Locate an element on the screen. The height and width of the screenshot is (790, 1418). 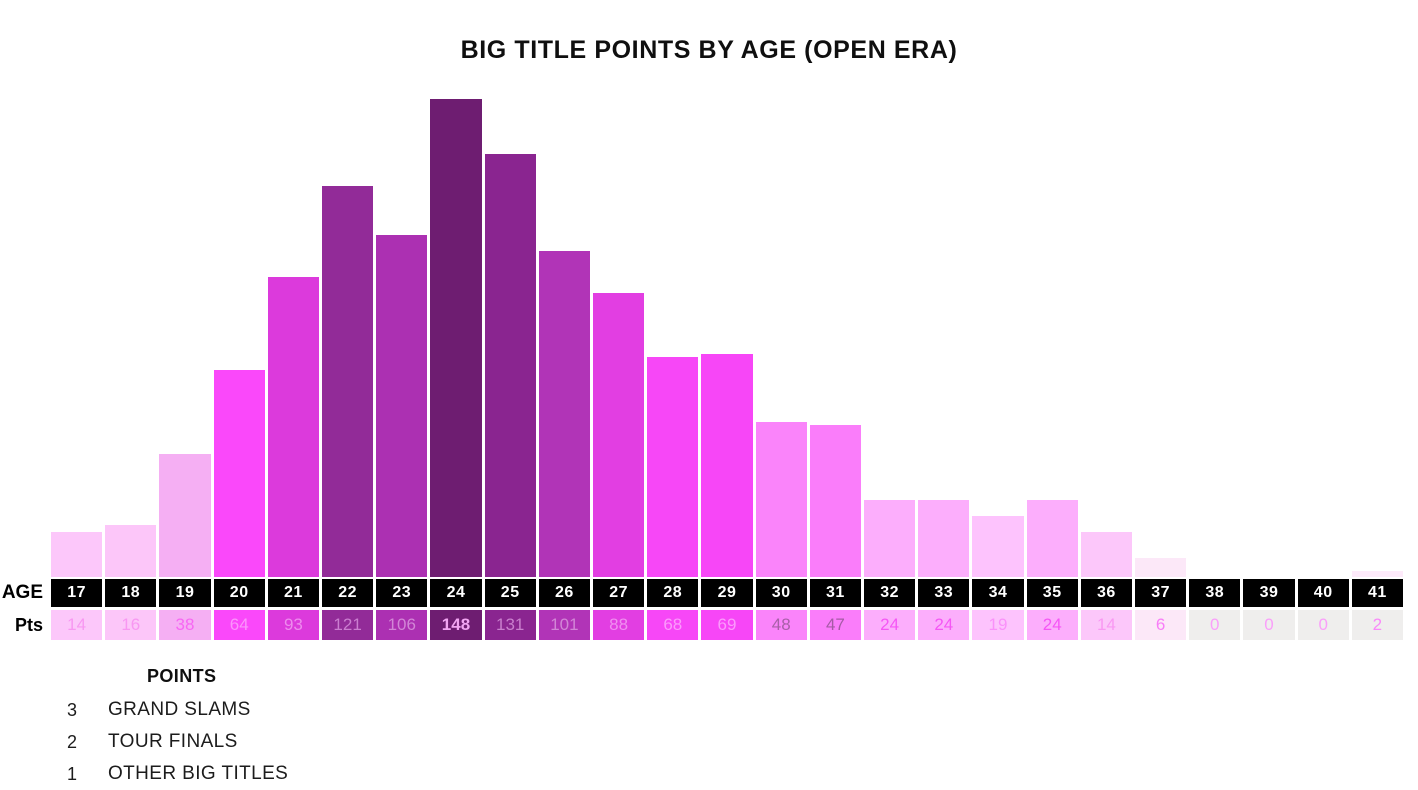
age-cell-21: 21 is located at coordinates (293, 593).